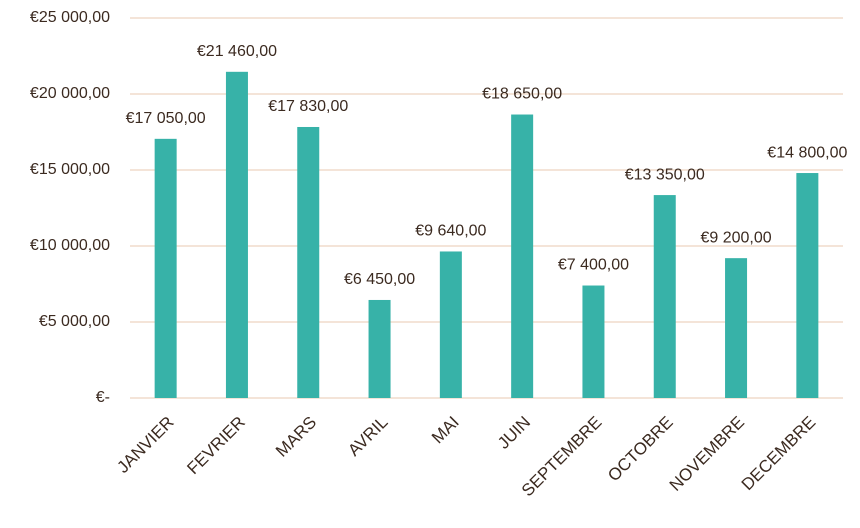 The width and height of the screenshot is (860, 528). Describe the element at coordinates (379, 279) in the screenshot. I see `value-label: €6 450,00` at that location.